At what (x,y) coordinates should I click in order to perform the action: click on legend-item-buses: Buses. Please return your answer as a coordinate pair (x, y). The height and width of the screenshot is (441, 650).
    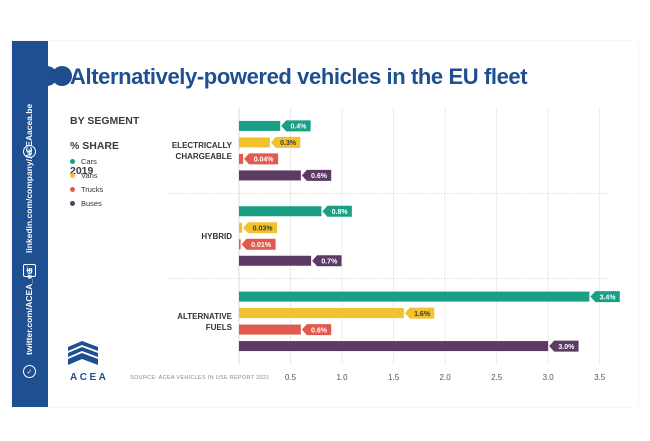
    Looking at the image, I should click on (86, 203).